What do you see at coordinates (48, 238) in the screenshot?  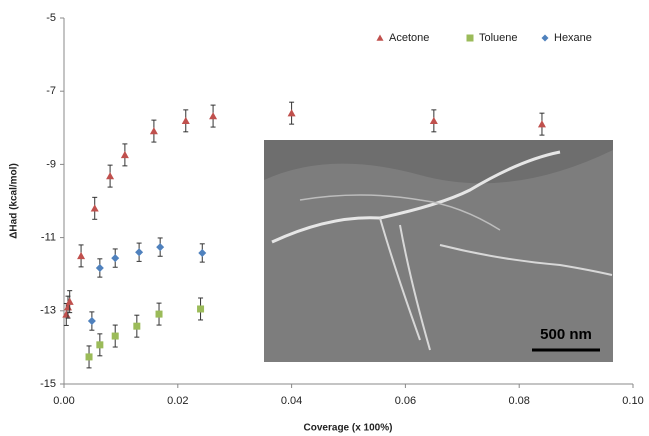 I see `y-tick-label: -11` at bounding box center [48, 238].